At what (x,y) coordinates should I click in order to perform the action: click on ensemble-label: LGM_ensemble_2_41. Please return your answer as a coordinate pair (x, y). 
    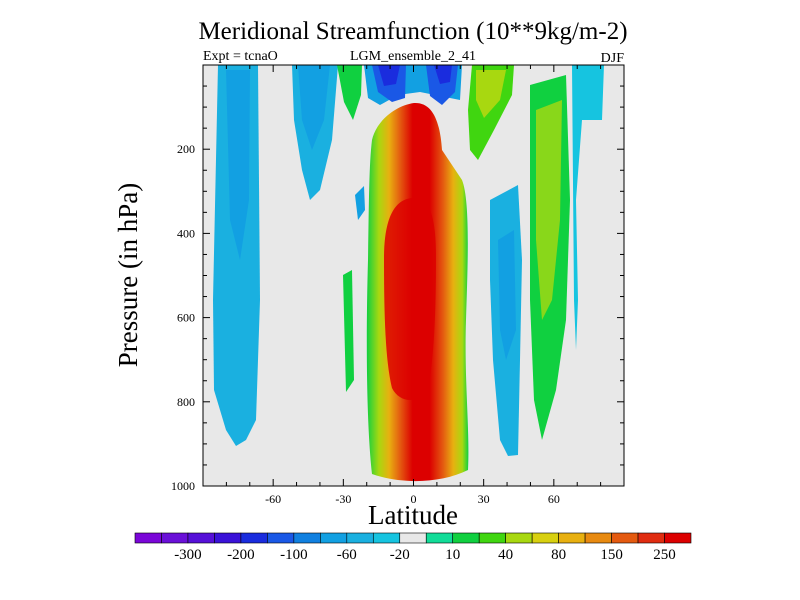
    Looking at the image, I should click on (413, 56).